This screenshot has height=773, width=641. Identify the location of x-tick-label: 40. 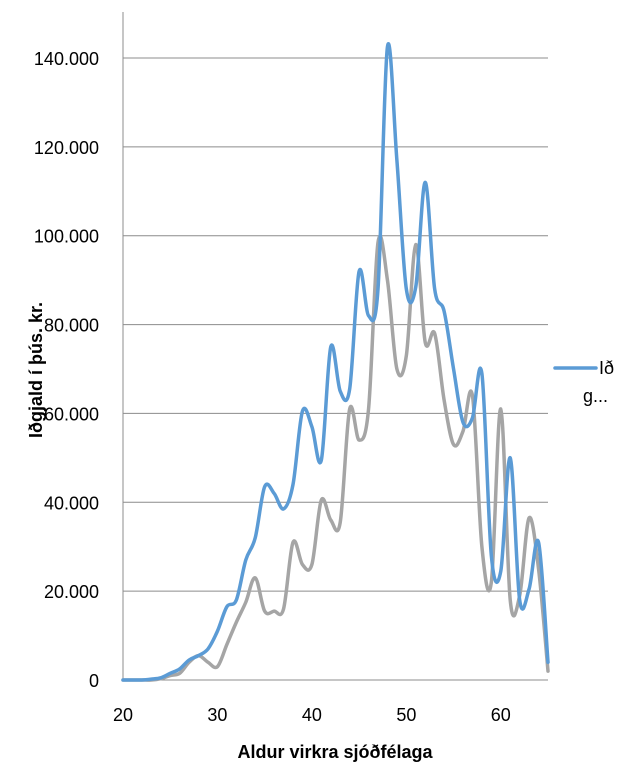
(312, 715).